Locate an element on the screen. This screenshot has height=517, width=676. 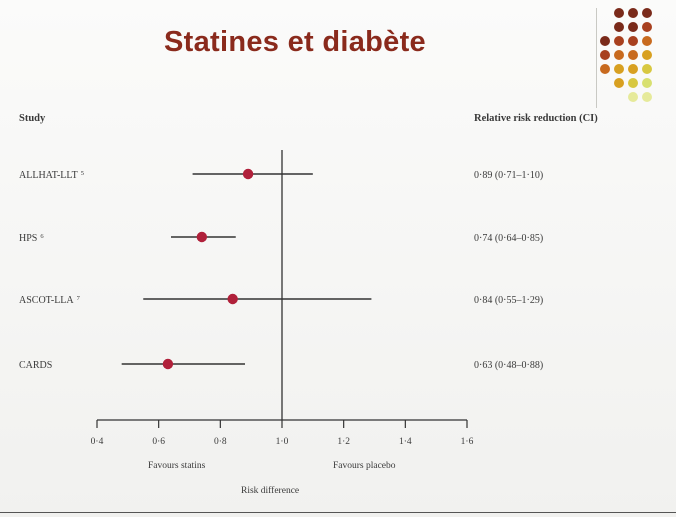
favours-left-label: Favours statins is located at coordinates (177, 466).